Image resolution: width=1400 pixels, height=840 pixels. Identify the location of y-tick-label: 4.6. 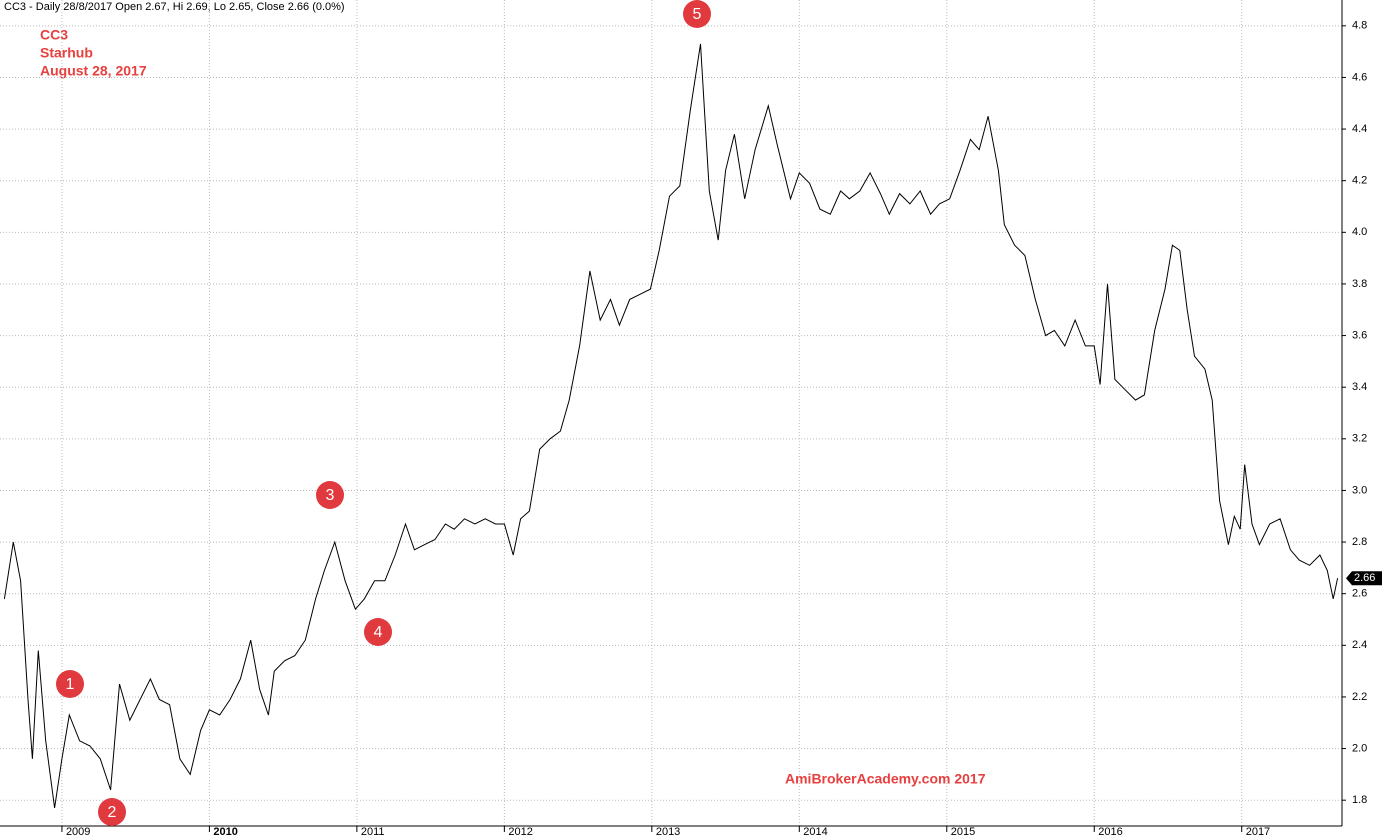
(1359, 77).